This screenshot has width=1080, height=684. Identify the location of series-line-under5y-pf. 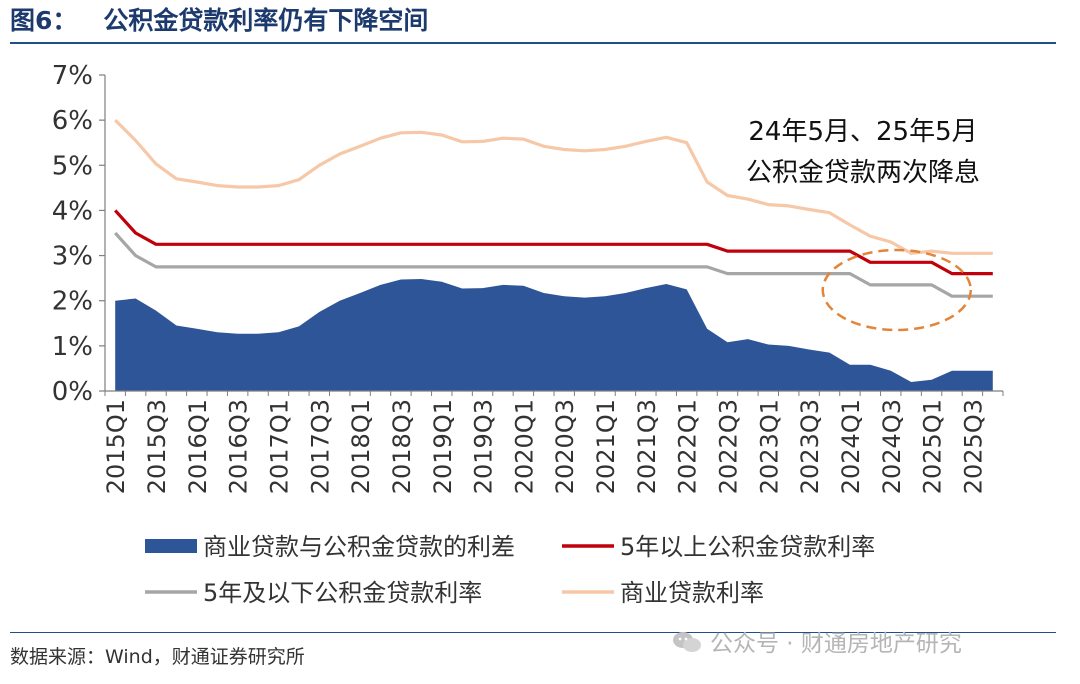
(553, 264).